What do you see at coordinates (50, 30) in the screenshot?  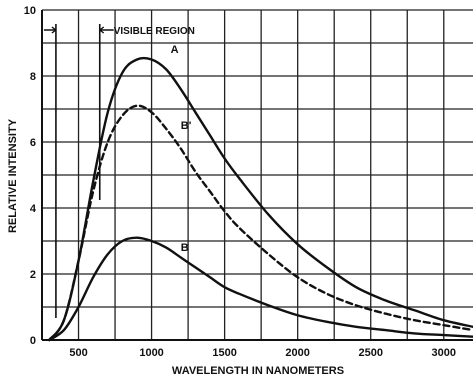 I see `visible-region-left-arrow` at bounding box center [50, 30].